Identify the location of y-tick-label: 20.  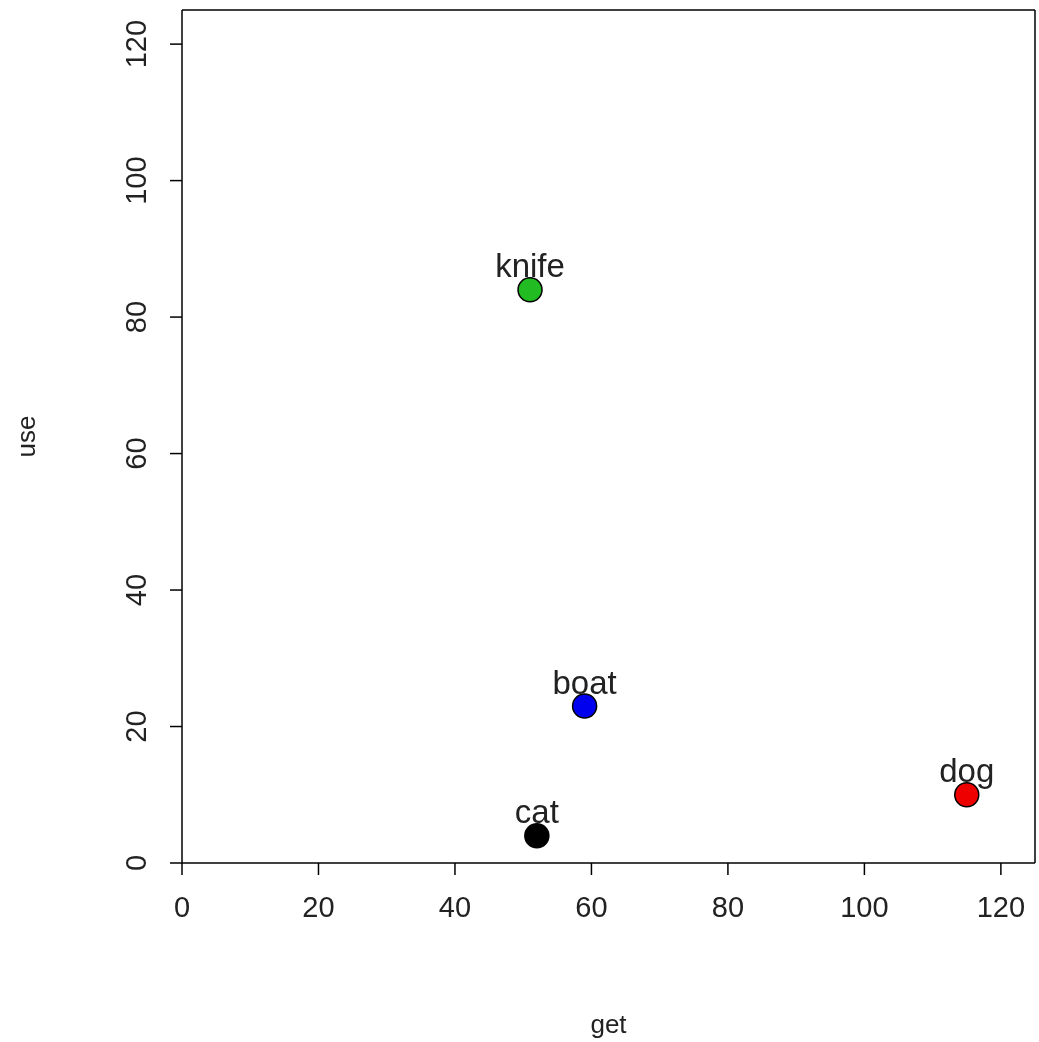
(136, 726).